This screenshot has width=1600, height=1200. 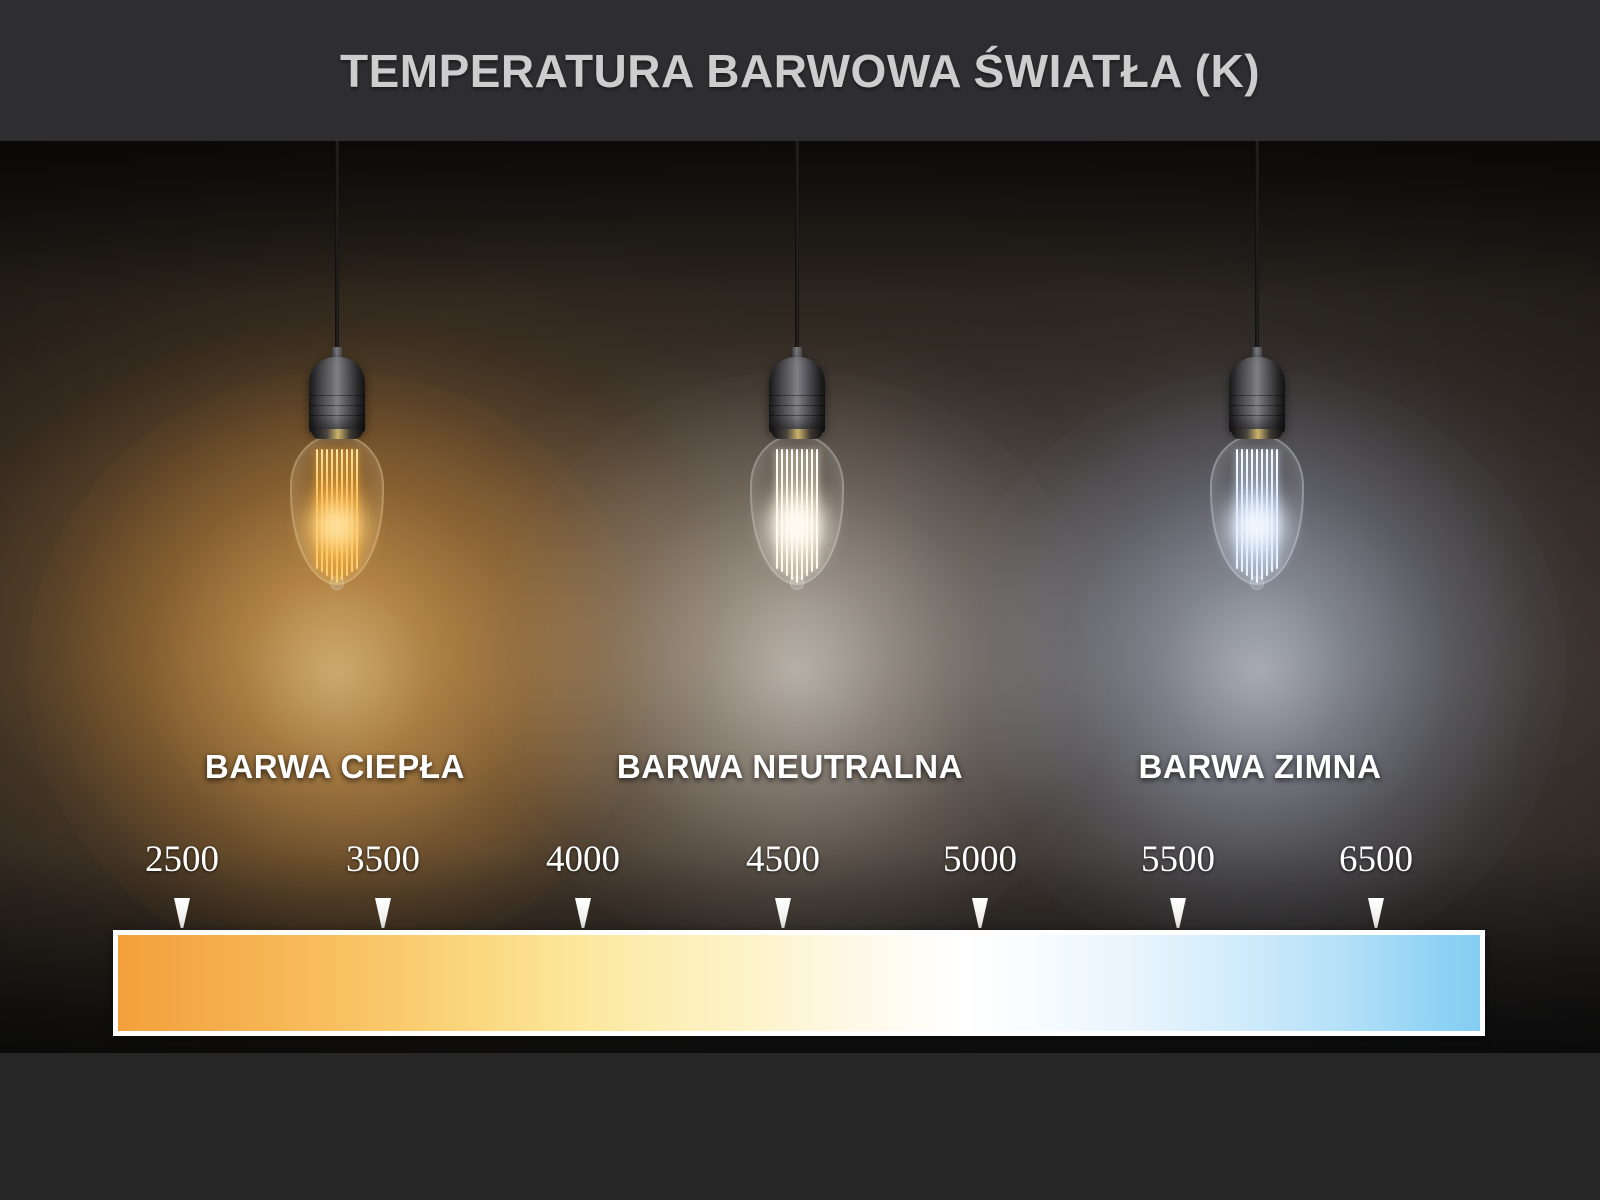 What do you see at coordinates (182, 859) in the screenshot?
I see `tick-label-2500: 2500` at bounding box center [182, 859].